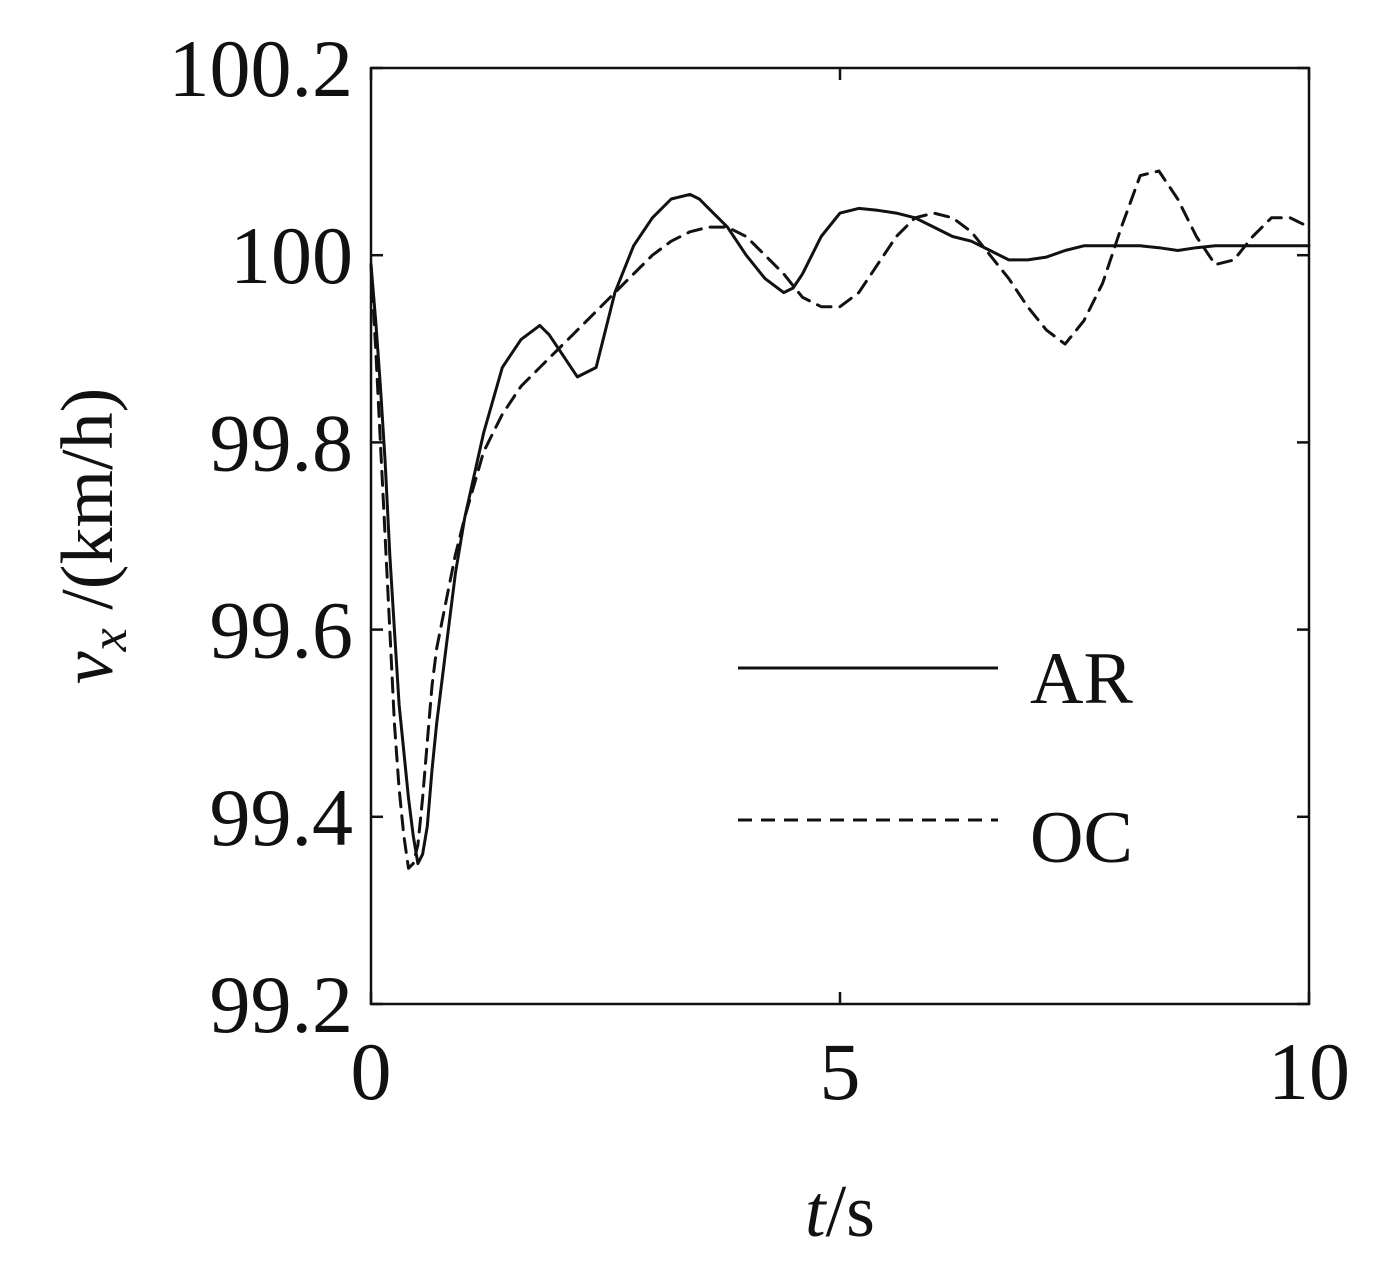  Describe the element at coordinates (282, 442) in the screenshot. I see `y-tick-label: 99.8` at that location.